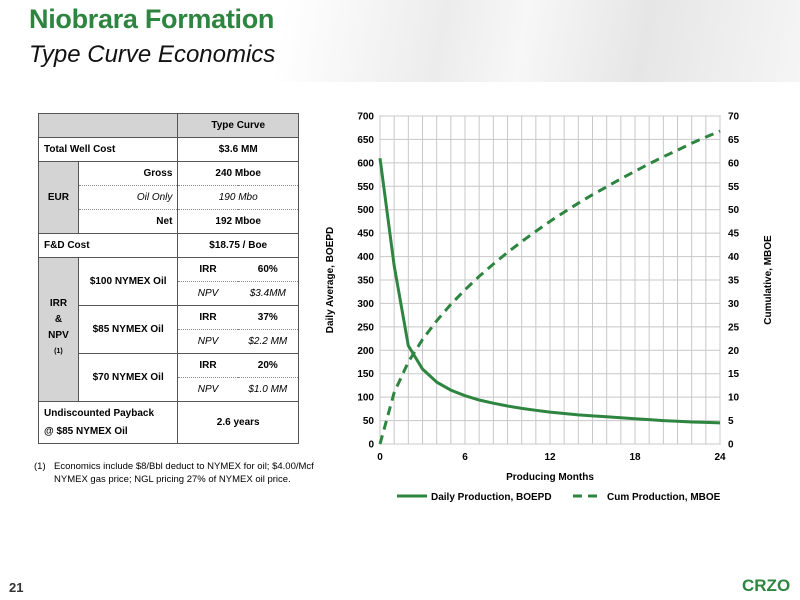 This screenshot has width=800, height=600. What do you see at coordinates (720, 457) in the screenshot?
I see `x-tick-label-24: 24` at bounding box center [720, 457].